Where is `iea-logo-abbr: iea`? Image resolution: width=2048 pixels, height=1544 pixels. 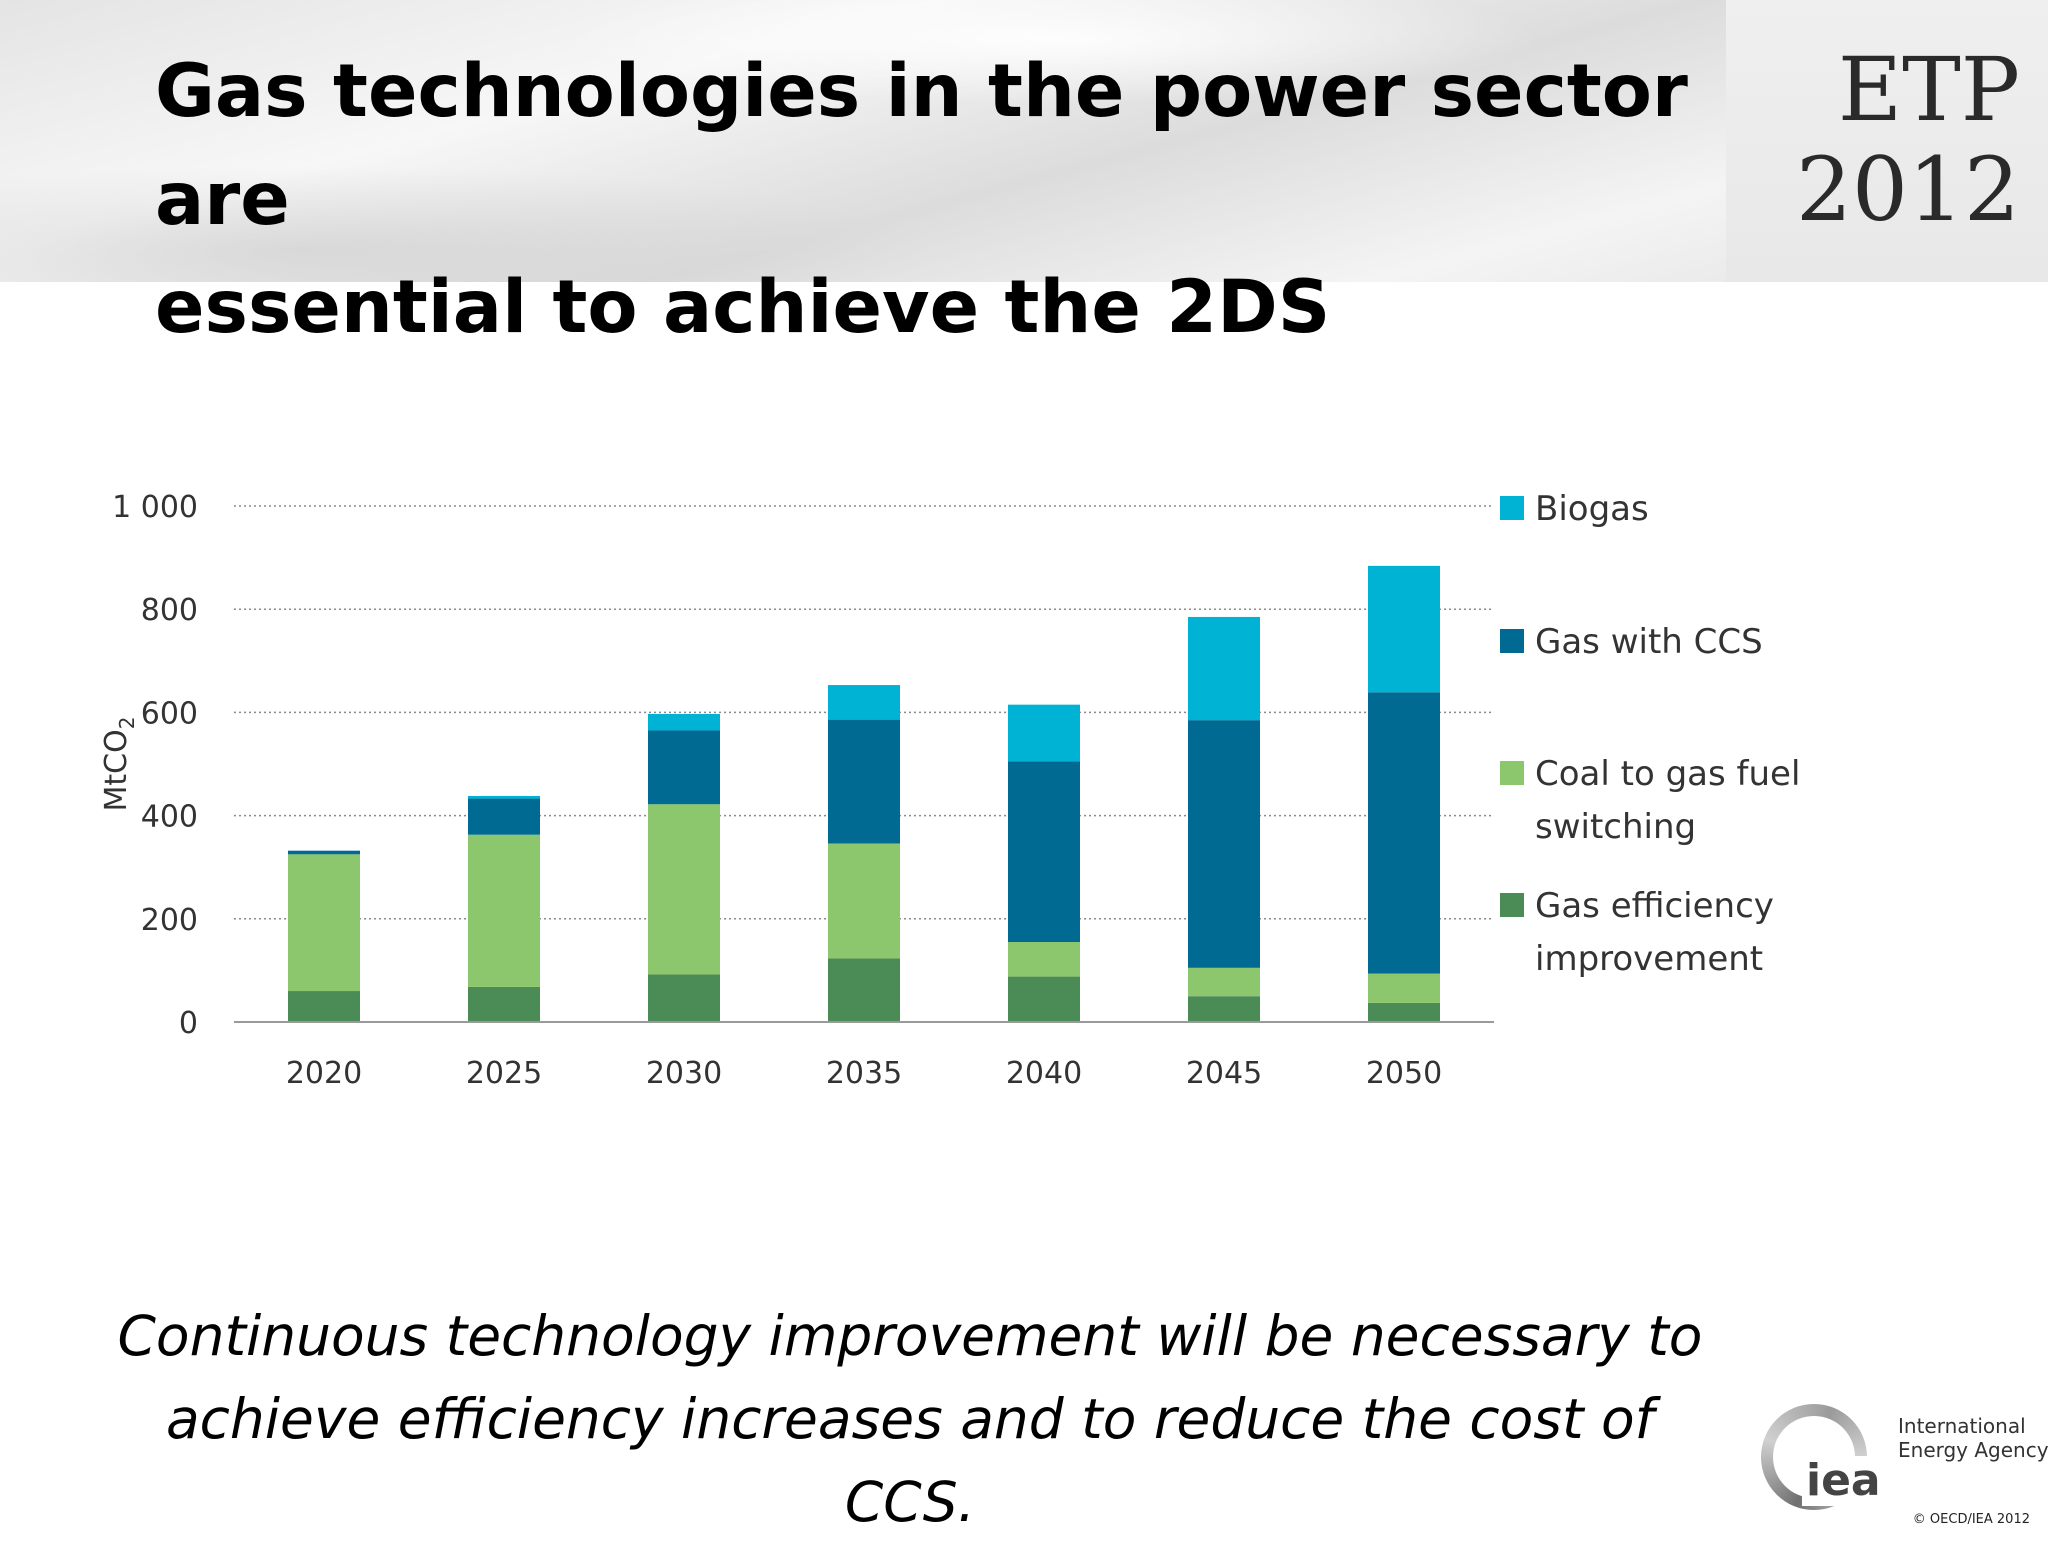
iea-logo-abbr: iea is located at coordinates (1843, 1481).